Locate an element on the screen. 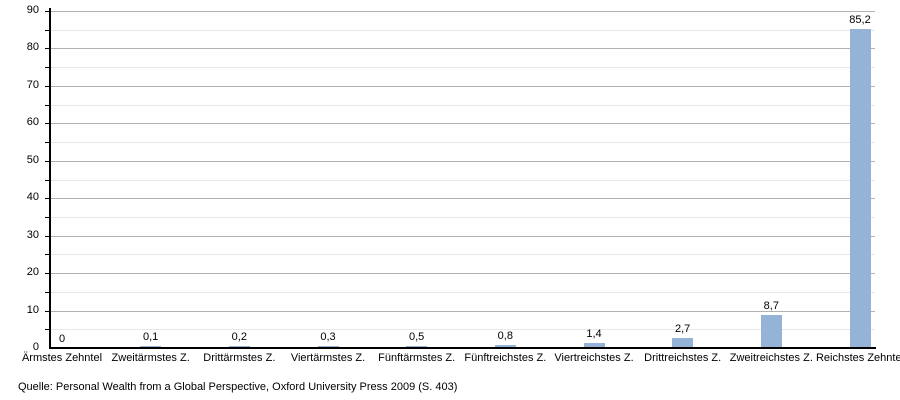 The height and width of the screenshot is (400, 900). category-label: Fünftärmstes Z. is located at coordinates (417, 358).